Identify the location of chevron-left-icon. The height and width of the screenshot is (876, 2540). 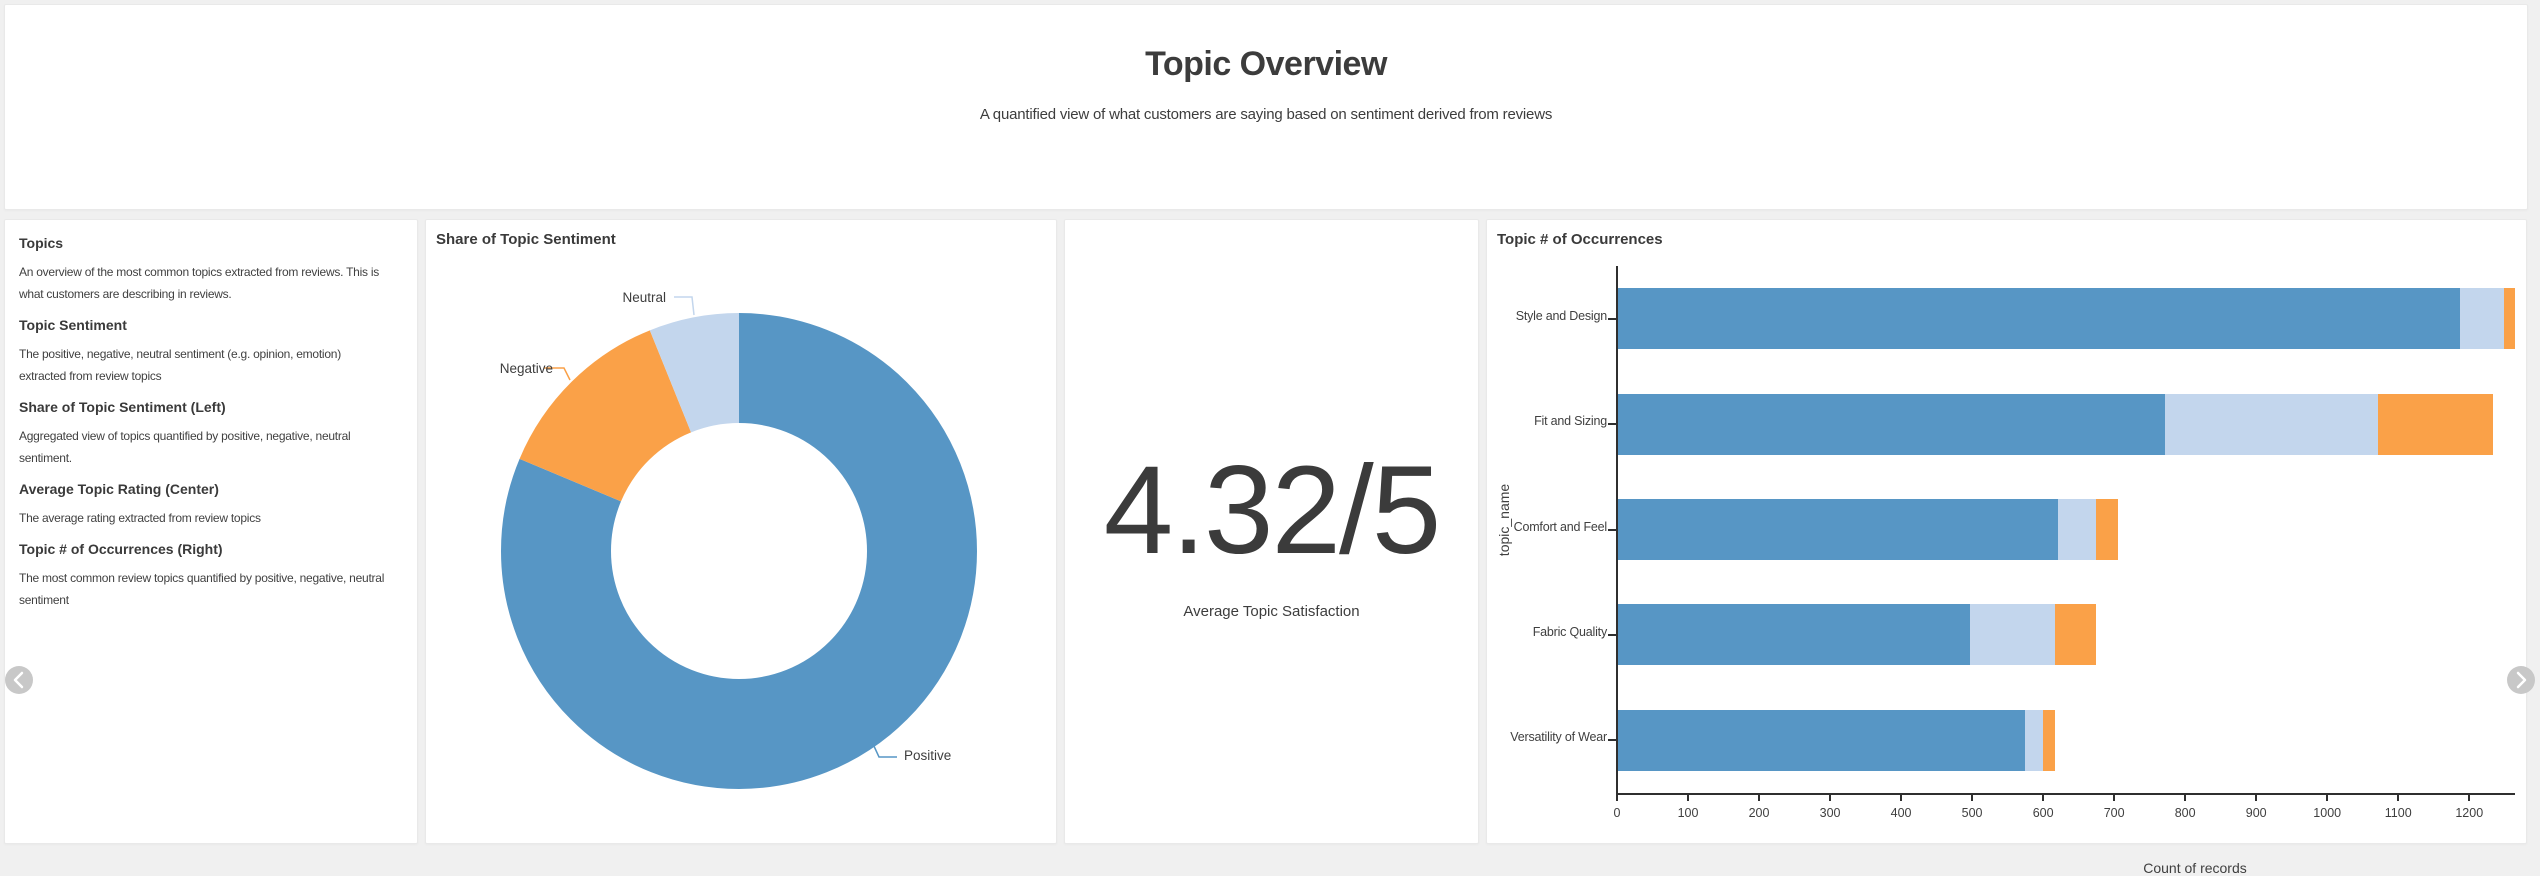
(18, 680).